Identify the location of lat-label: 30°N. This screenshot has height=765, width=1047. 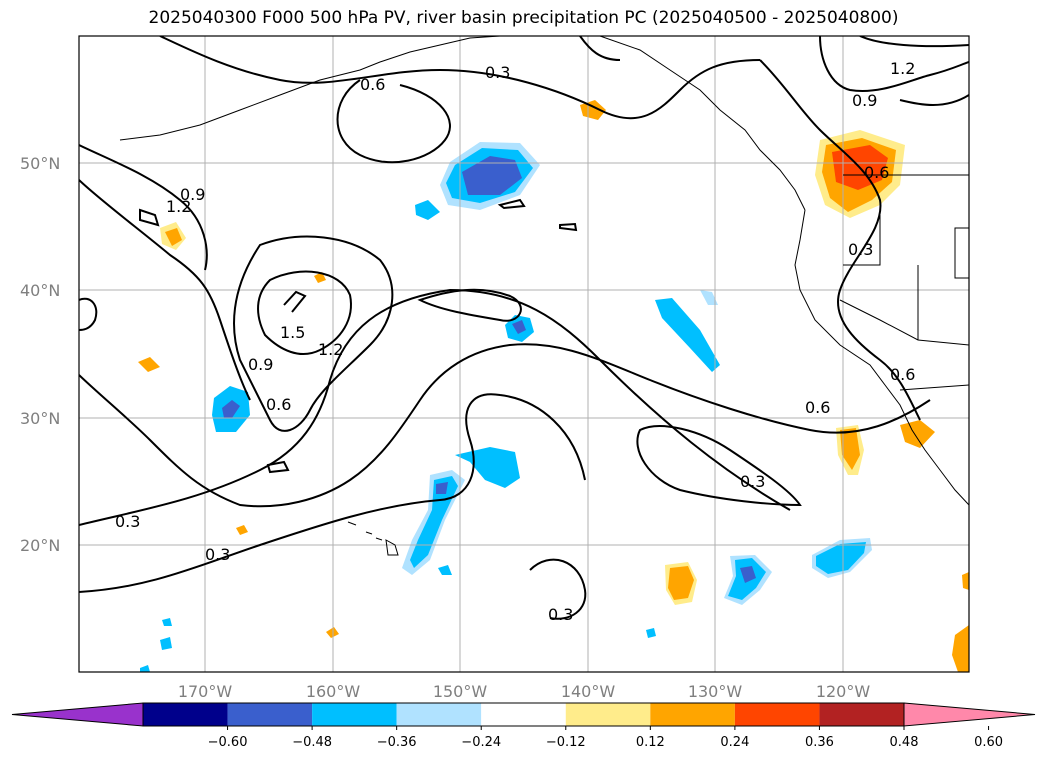
(40, 418).